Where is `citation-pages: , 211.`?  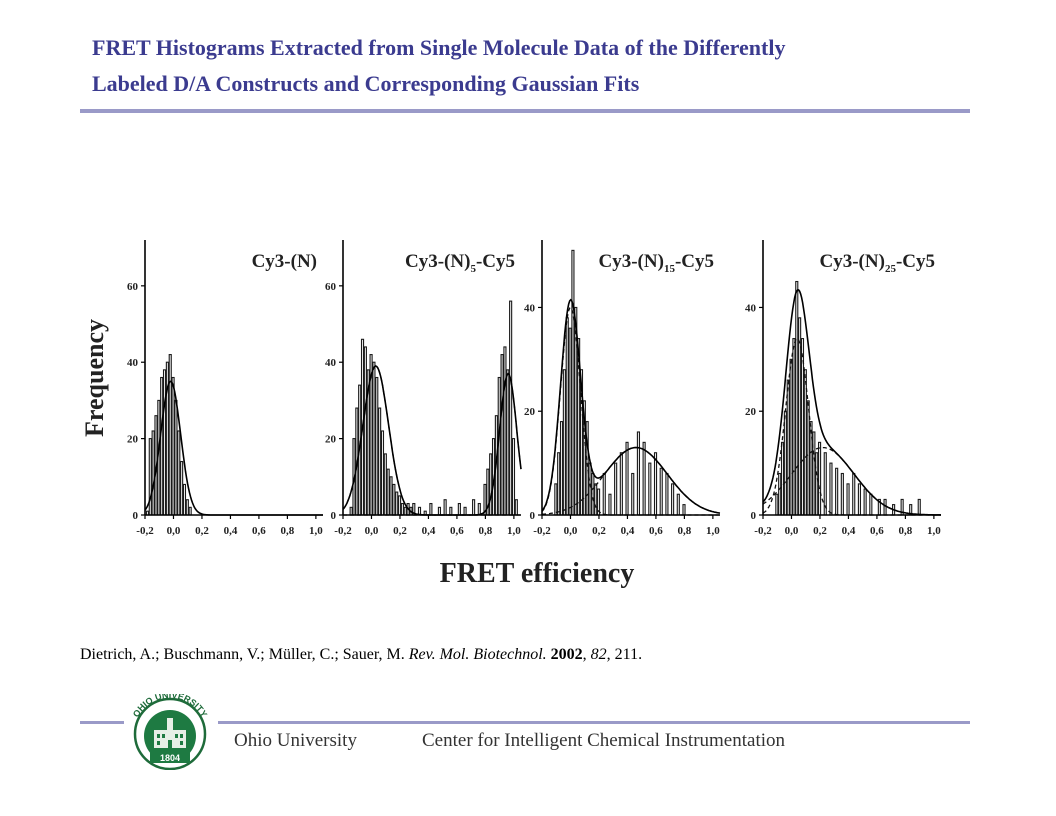 citation-pages: , 211. is located at coordinates (624, 654).